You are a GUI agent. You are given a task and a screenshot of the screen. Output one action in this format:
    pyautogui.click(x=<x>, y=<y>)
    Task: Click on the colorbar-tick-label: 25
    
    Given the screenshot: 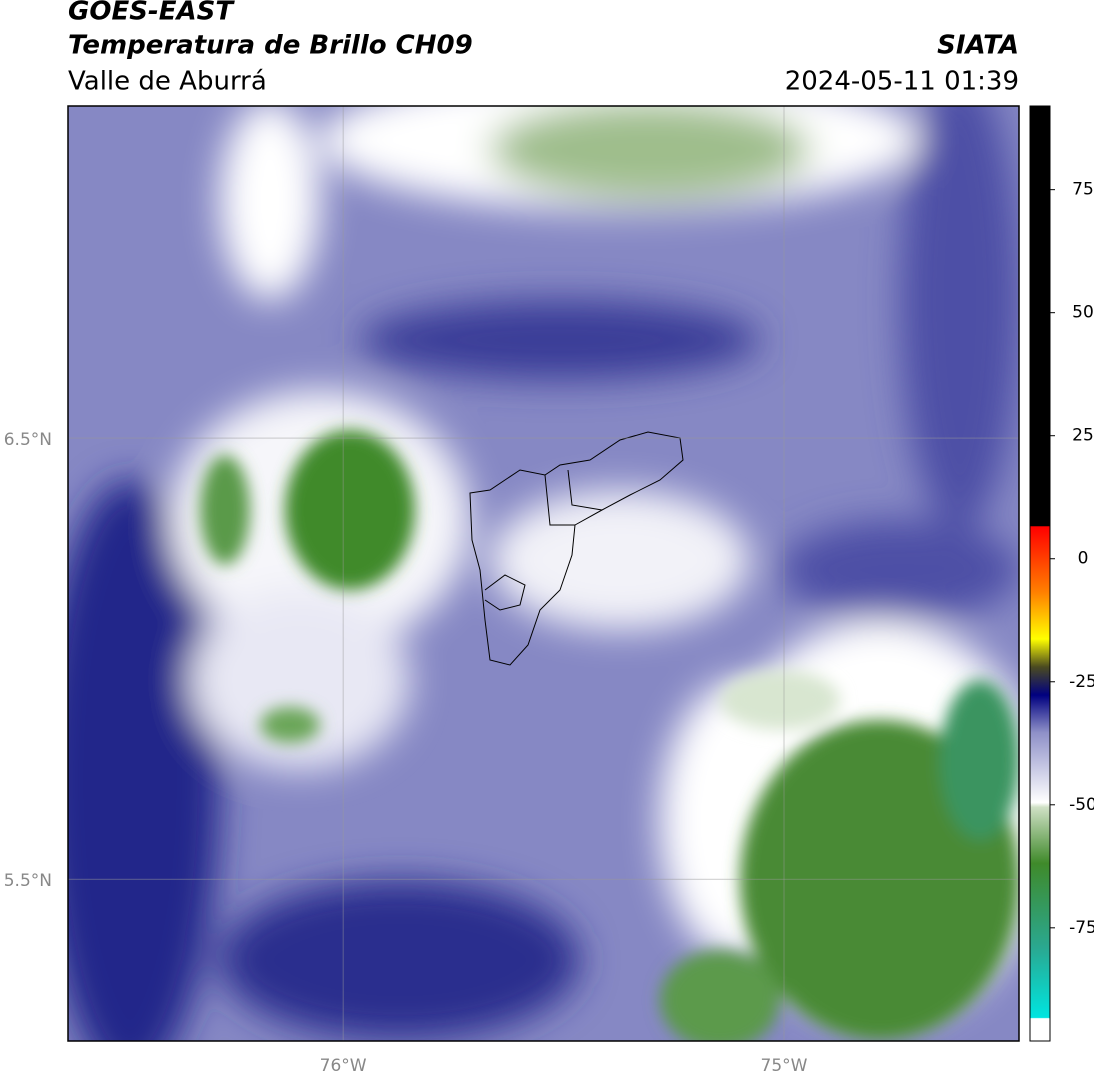 What is the action you would take?
    pyautogui.click(x=1083, y=436)
    